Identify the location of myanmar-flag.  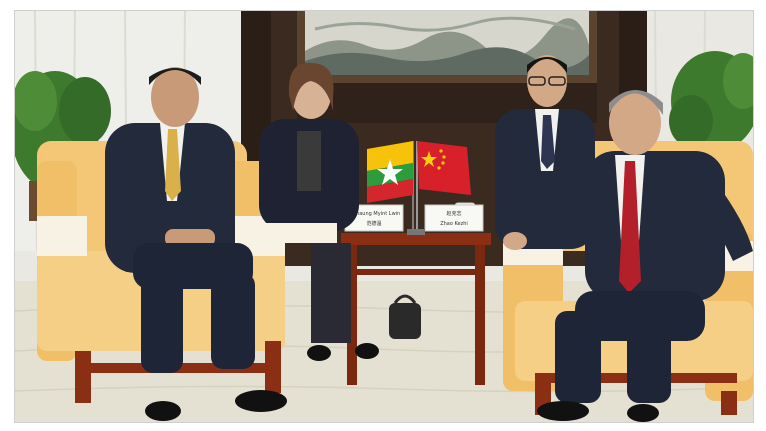
(390, 172).